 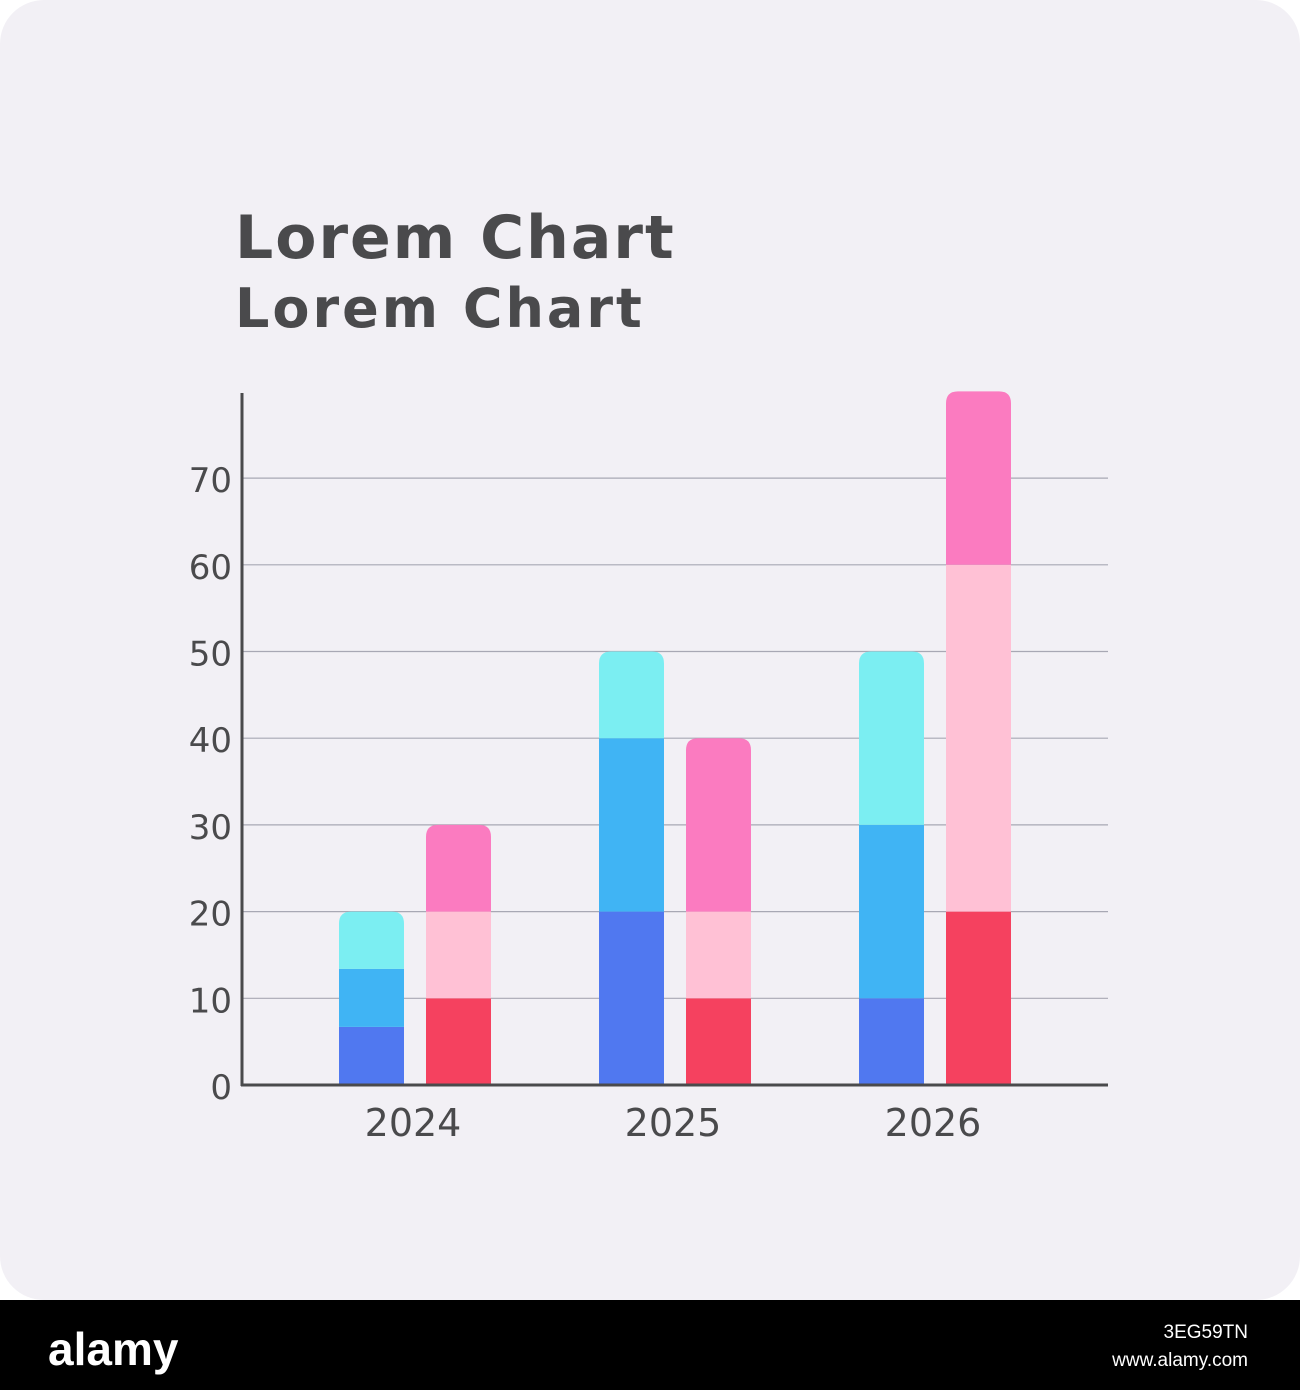 I want to click on chart-subtitle: Lorem Chart, so click(x=440, y=308).